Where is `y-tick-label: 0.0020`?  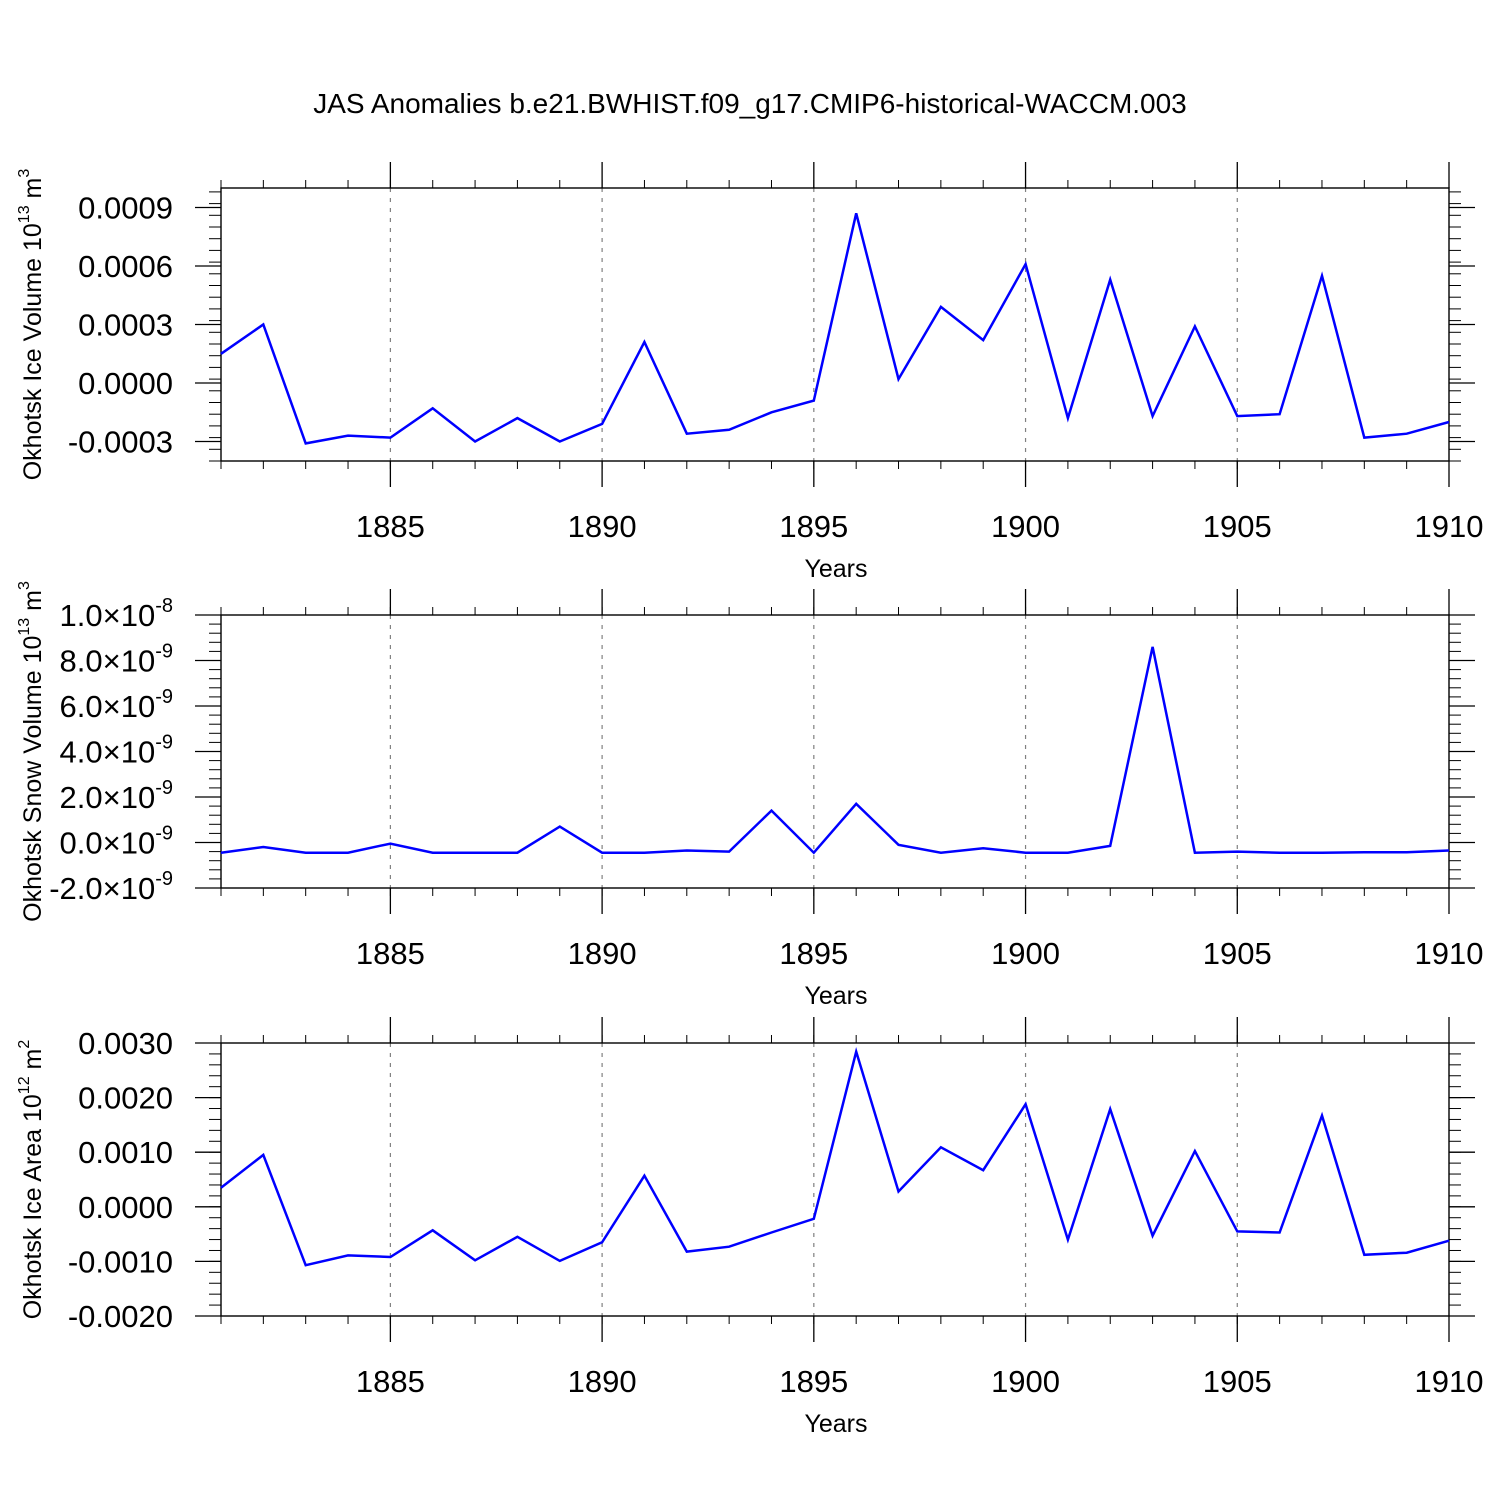
y-tick-label: 0.0020 is located at coordinates (125, 1098).